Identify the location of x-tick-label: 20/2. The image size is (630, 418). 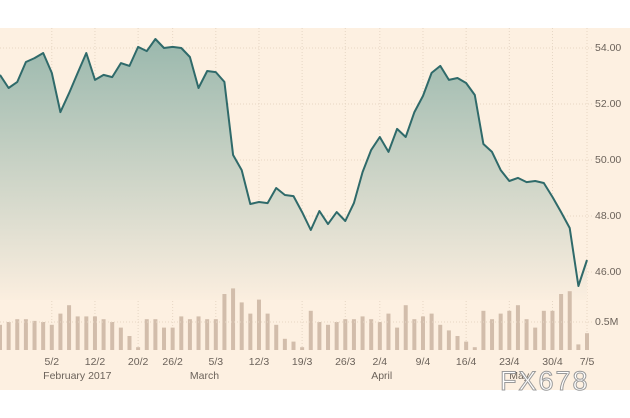
(138, 362).